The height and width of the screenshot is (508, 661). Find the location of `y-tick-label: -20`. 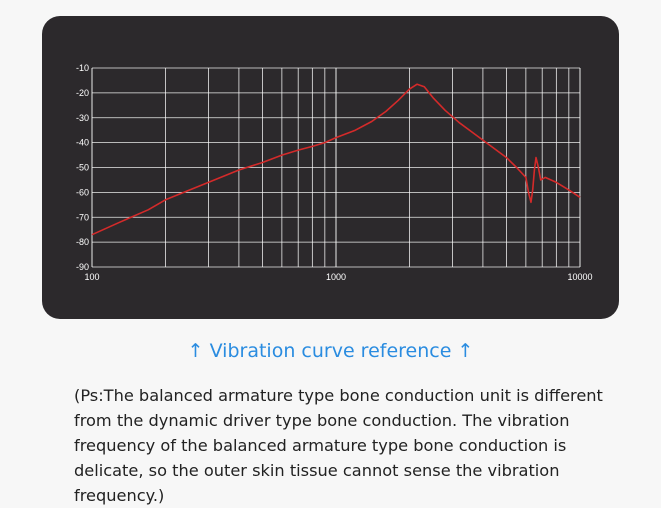

y-tick-label: -20 is located at coordinates (82, 93).